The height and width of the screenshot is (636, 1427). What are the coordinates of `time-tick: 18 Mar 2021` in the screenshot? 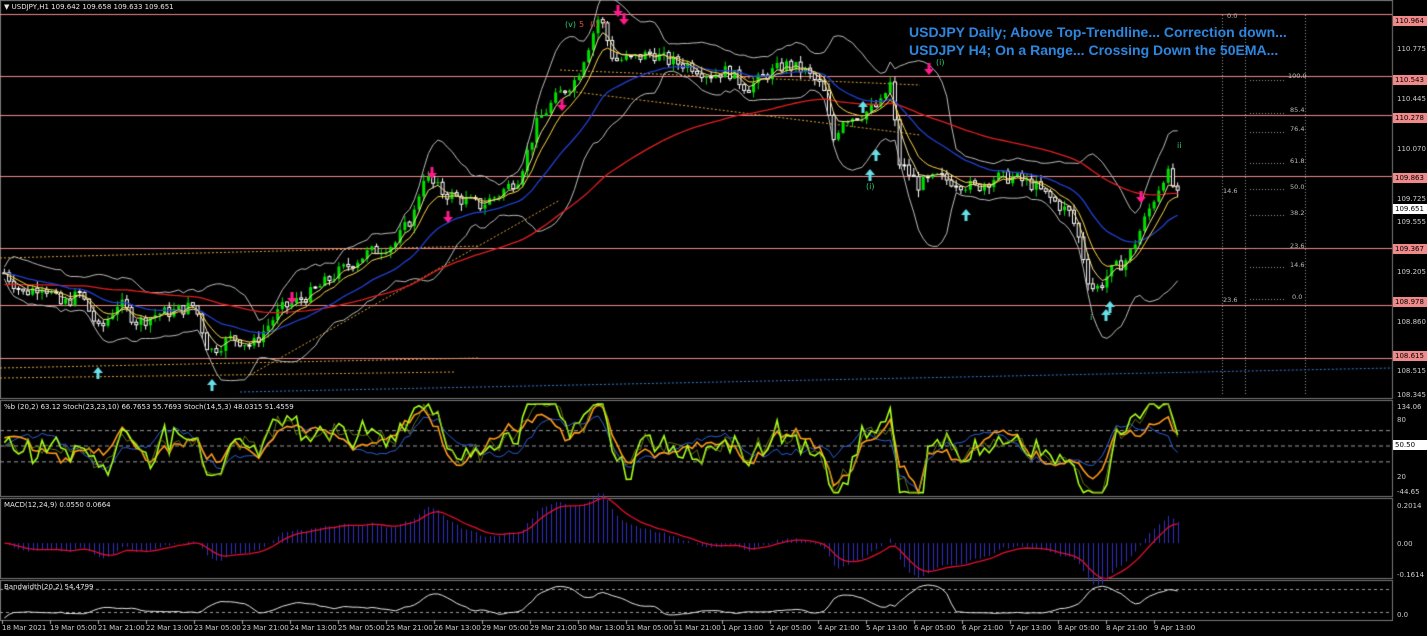 It's located at (24, 628).